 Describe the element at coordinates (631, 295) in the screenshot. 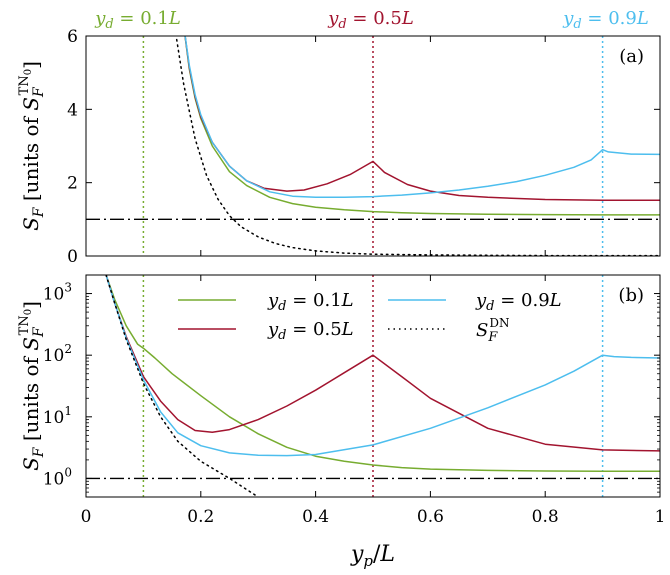

I see `panel-b-label: (b)` at that location.